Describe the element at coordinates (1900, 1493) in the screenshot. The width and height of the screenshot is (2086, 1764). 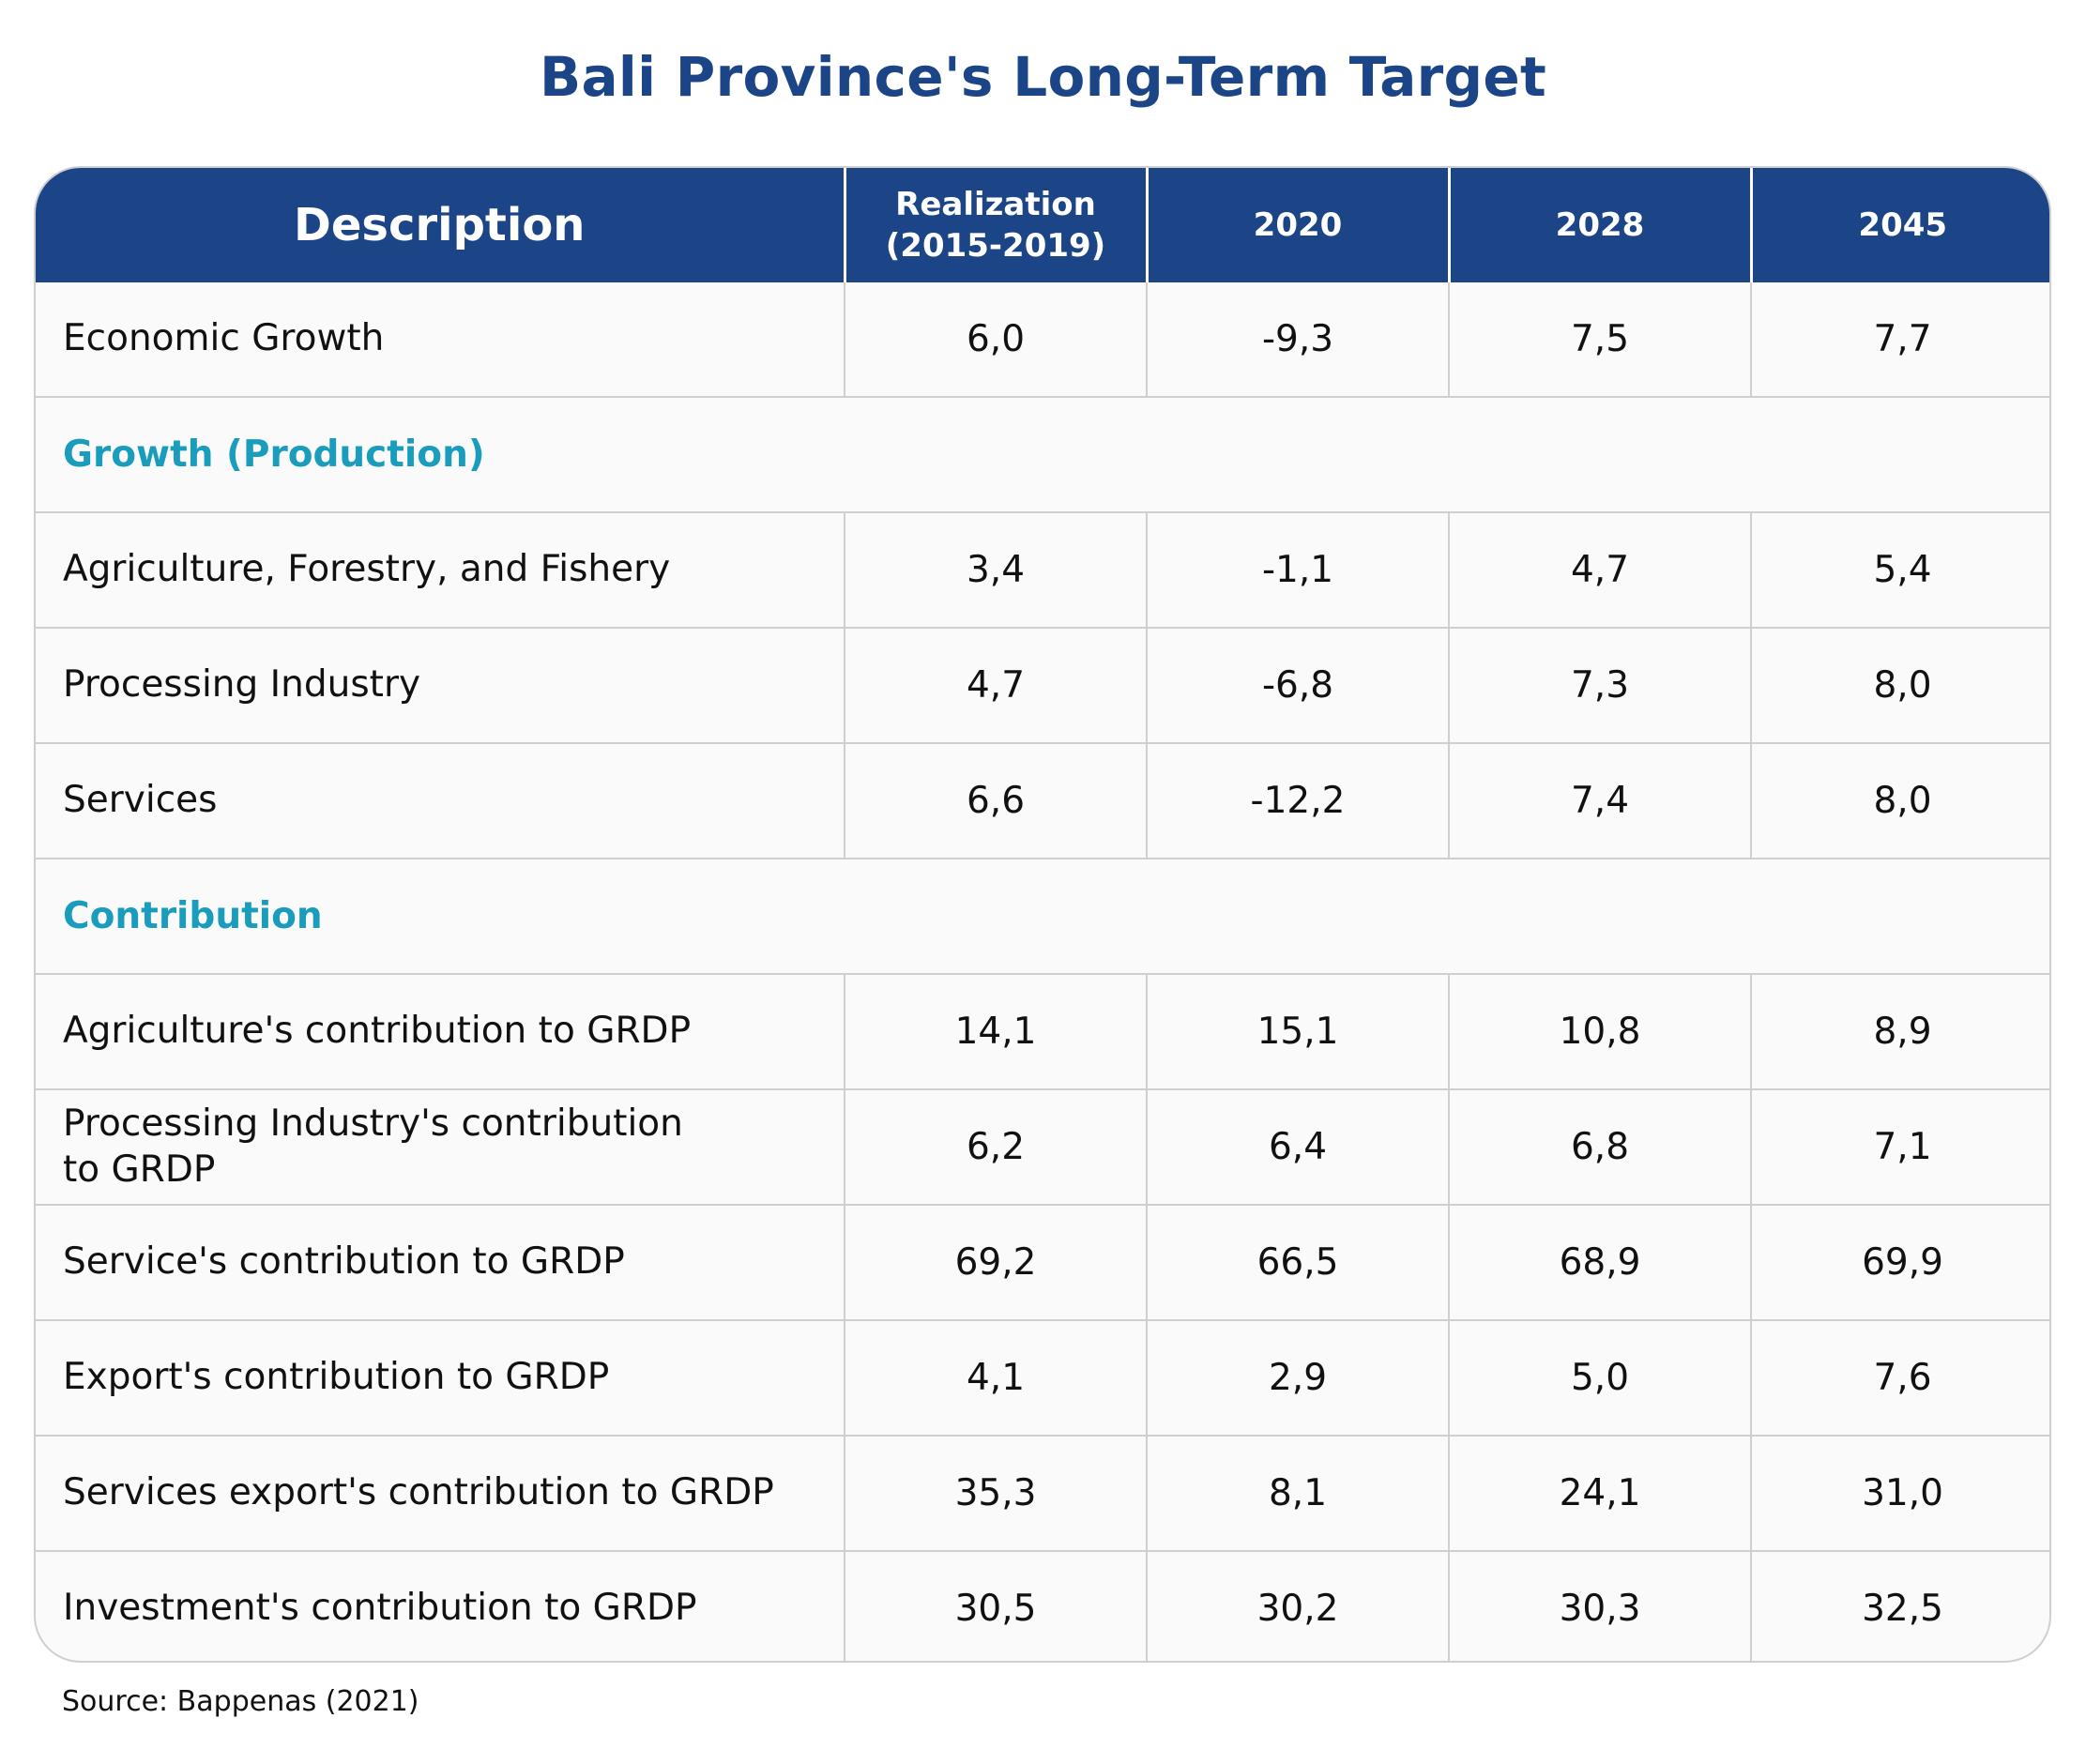
I see `cell-2045: 31,0` at that location.